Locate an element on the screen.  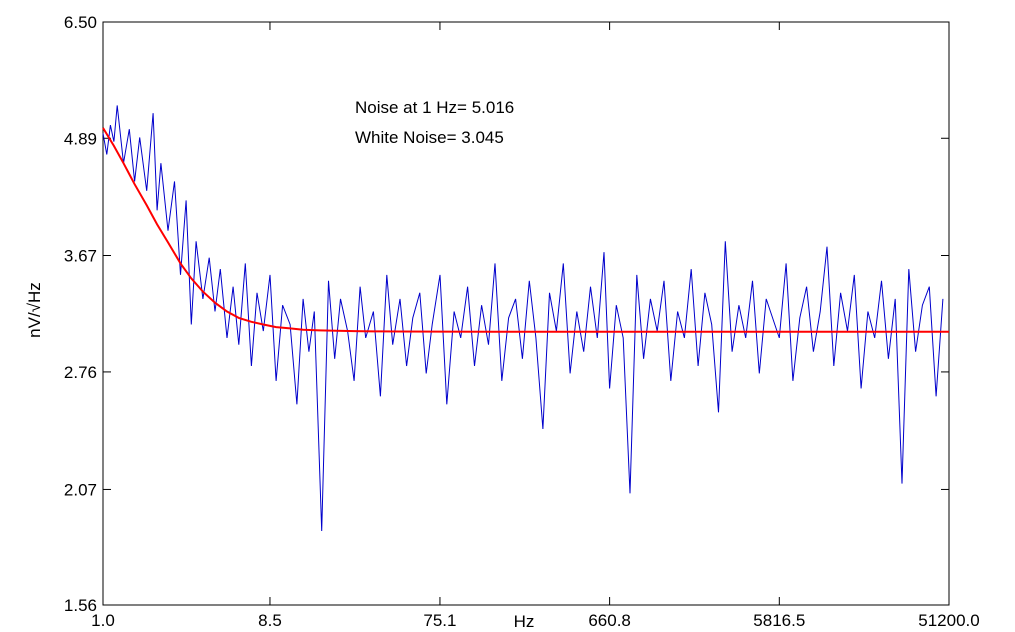
x-tick-label: 660.8 is located at coordinates (609, 620).